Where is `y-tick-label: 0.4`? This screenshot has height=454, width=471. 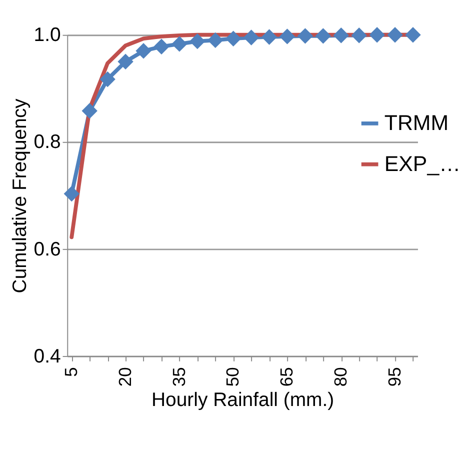 y-tick-label: 0.4 is located at coordinates (47, 356).